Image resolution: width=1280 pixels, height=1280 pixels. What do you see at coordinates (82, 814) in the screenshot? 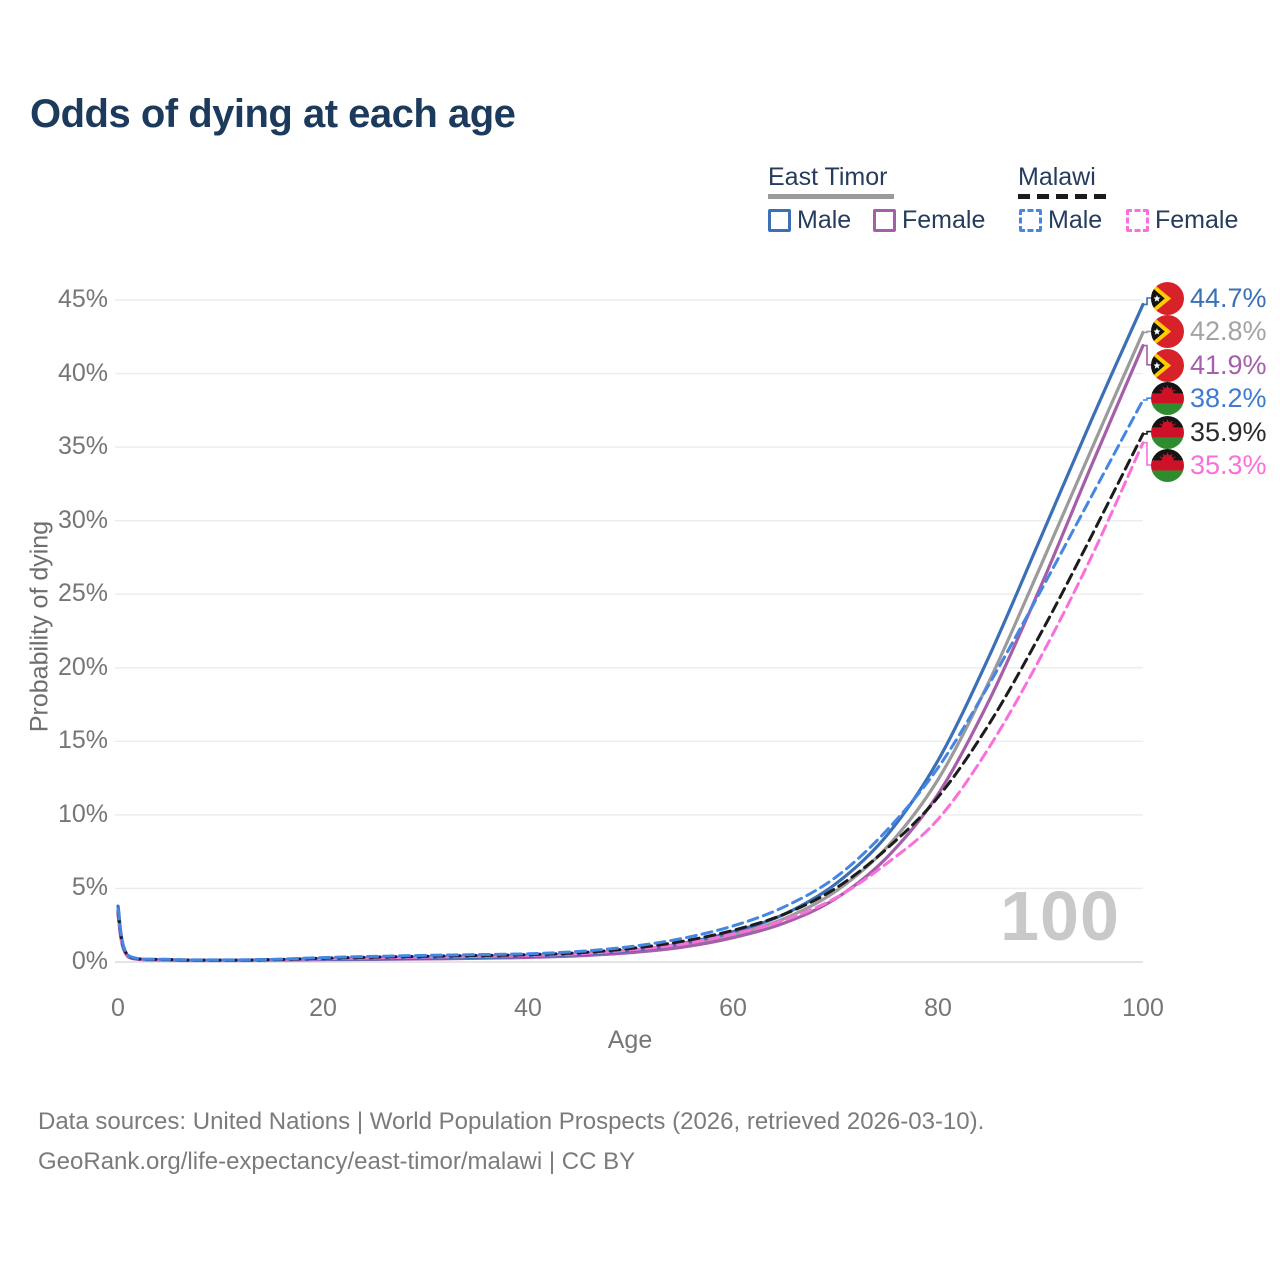
I see `y-tick-label: 10%` at bounding box center [82, 814].